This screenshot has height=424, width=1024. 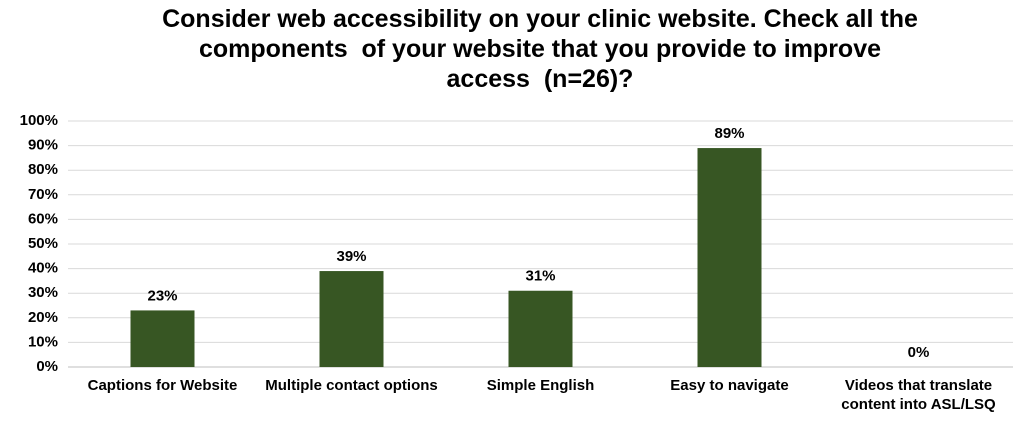 I want to click on x-tick-label: Simple English, so click(x=540, y=385).